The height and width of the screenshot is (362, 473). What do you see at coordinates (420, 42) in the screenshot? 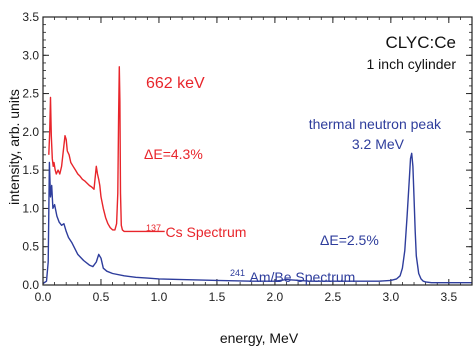
I see `chart-title: CLYC:Ce` at bounding box center [420, 42].